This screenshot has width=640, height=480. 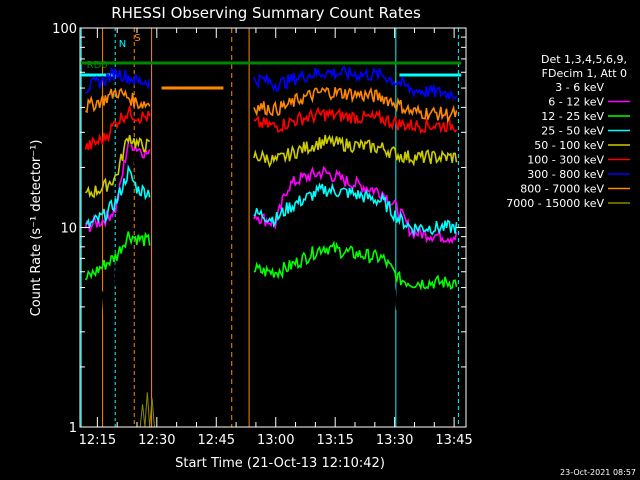 What do you see at coordinates (148, 410) in the screenshot?
I see `series-7000-15000-kev` at bounding box center [148, 410].